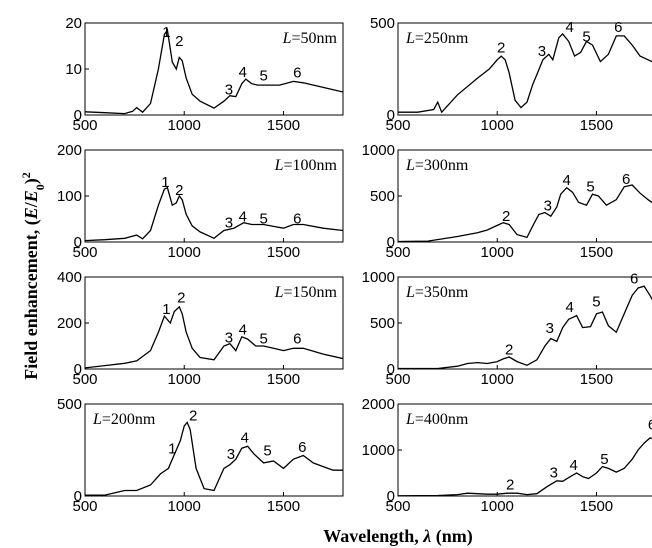 This screenshot has height=548, width=652. Describe the element at coordinates (437, 38) in the screenshot. I see `panel-label: L=250nm` at that location.